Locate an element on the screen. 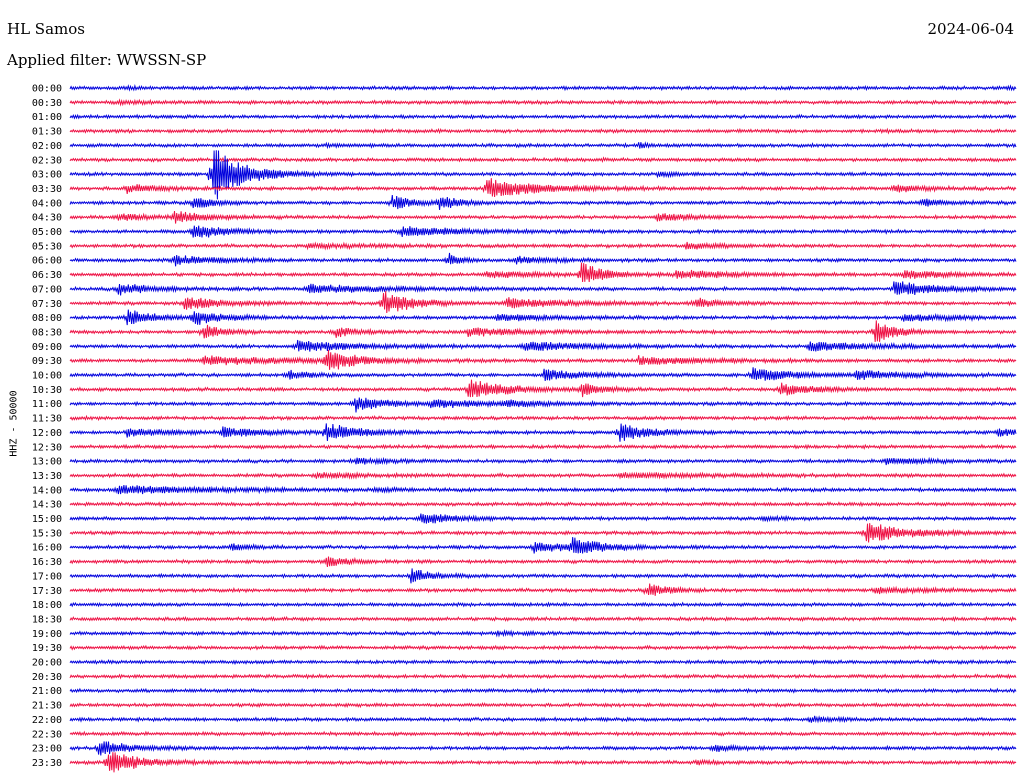 The height and width of the screenshot is (780, 1024). time-tick-label: 16:30 is located at coordinates (47, 562).